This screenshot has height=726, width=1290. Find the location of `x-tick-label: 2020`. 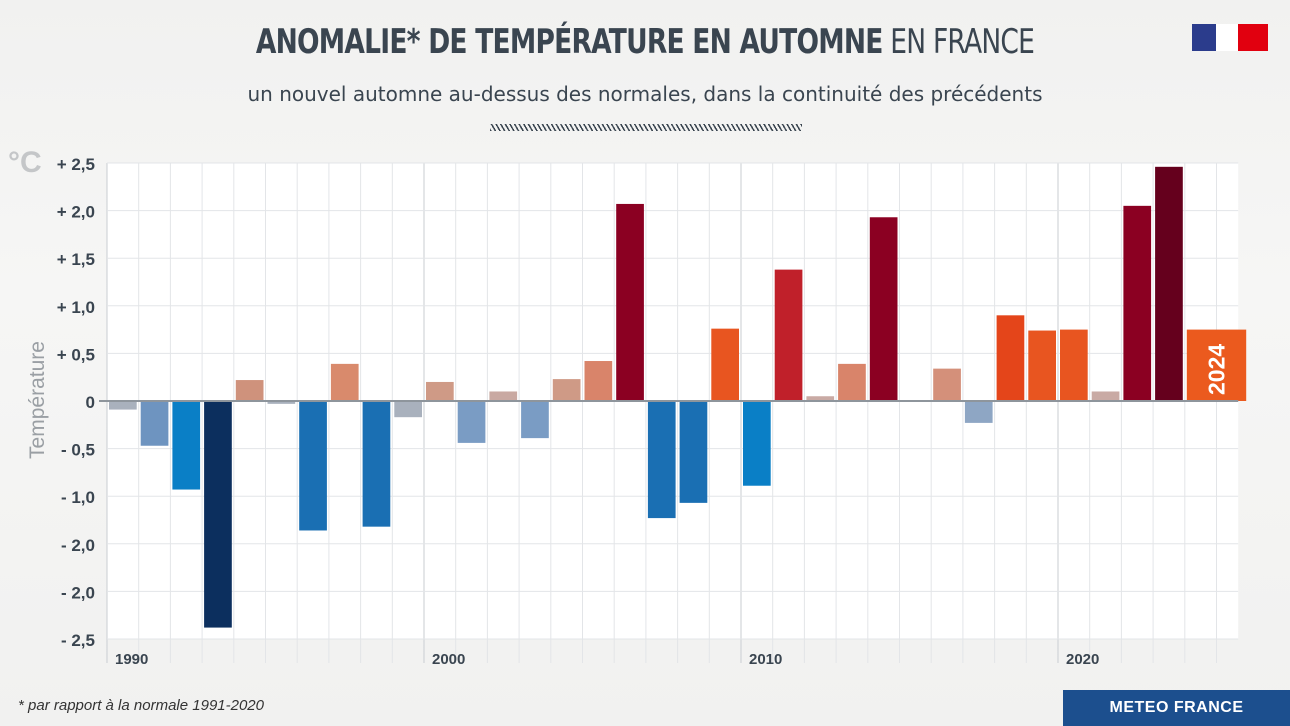

x-tick-label: 2020 is located at coordinates (1082, 659).